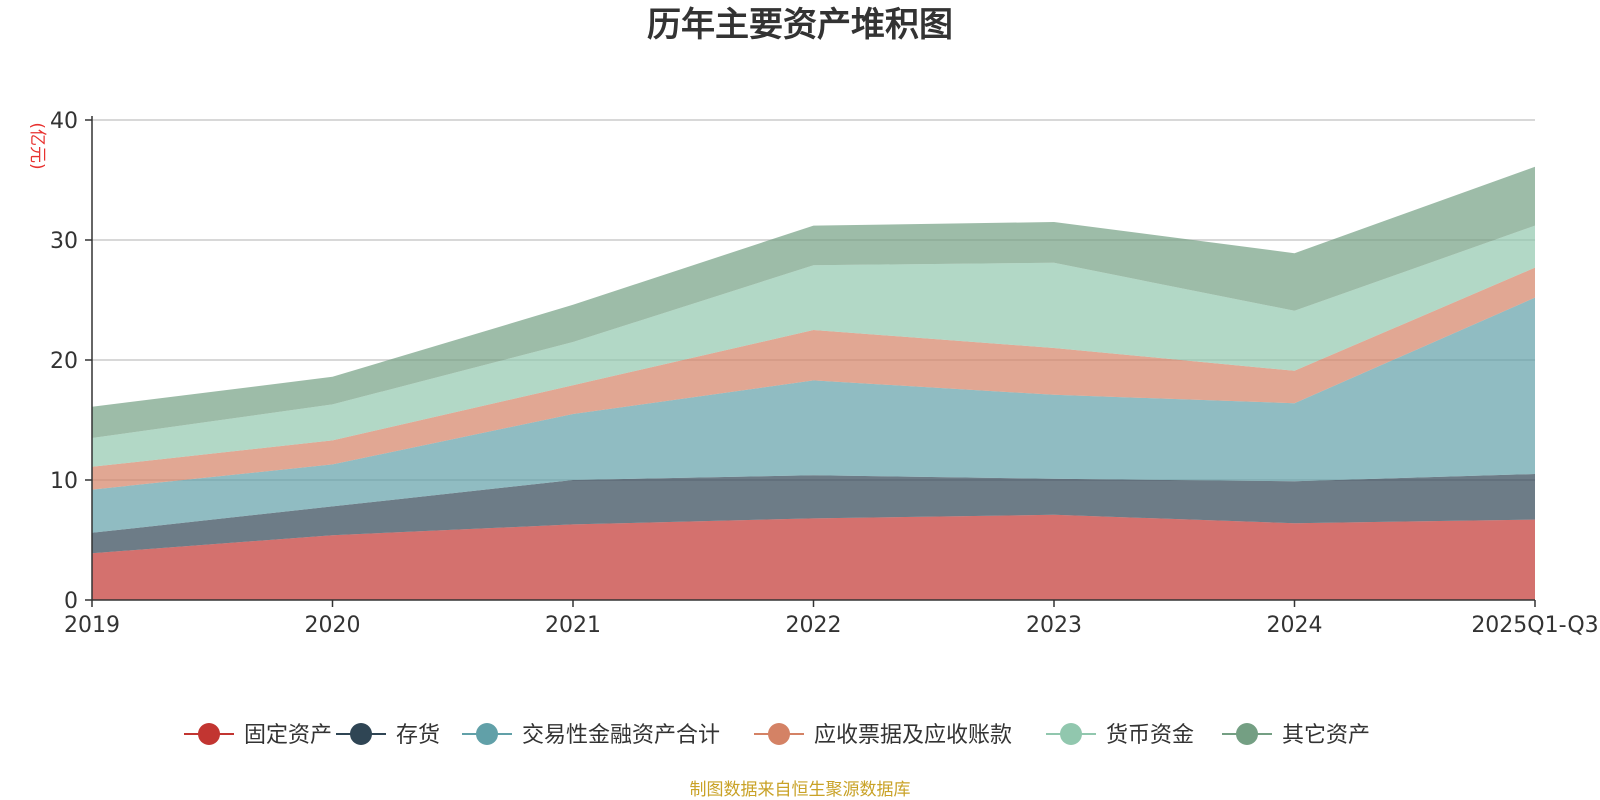 This screenshot has height=800, width=1600. I want to click on legend-item-6: 其它资产, so click(1296, 735).